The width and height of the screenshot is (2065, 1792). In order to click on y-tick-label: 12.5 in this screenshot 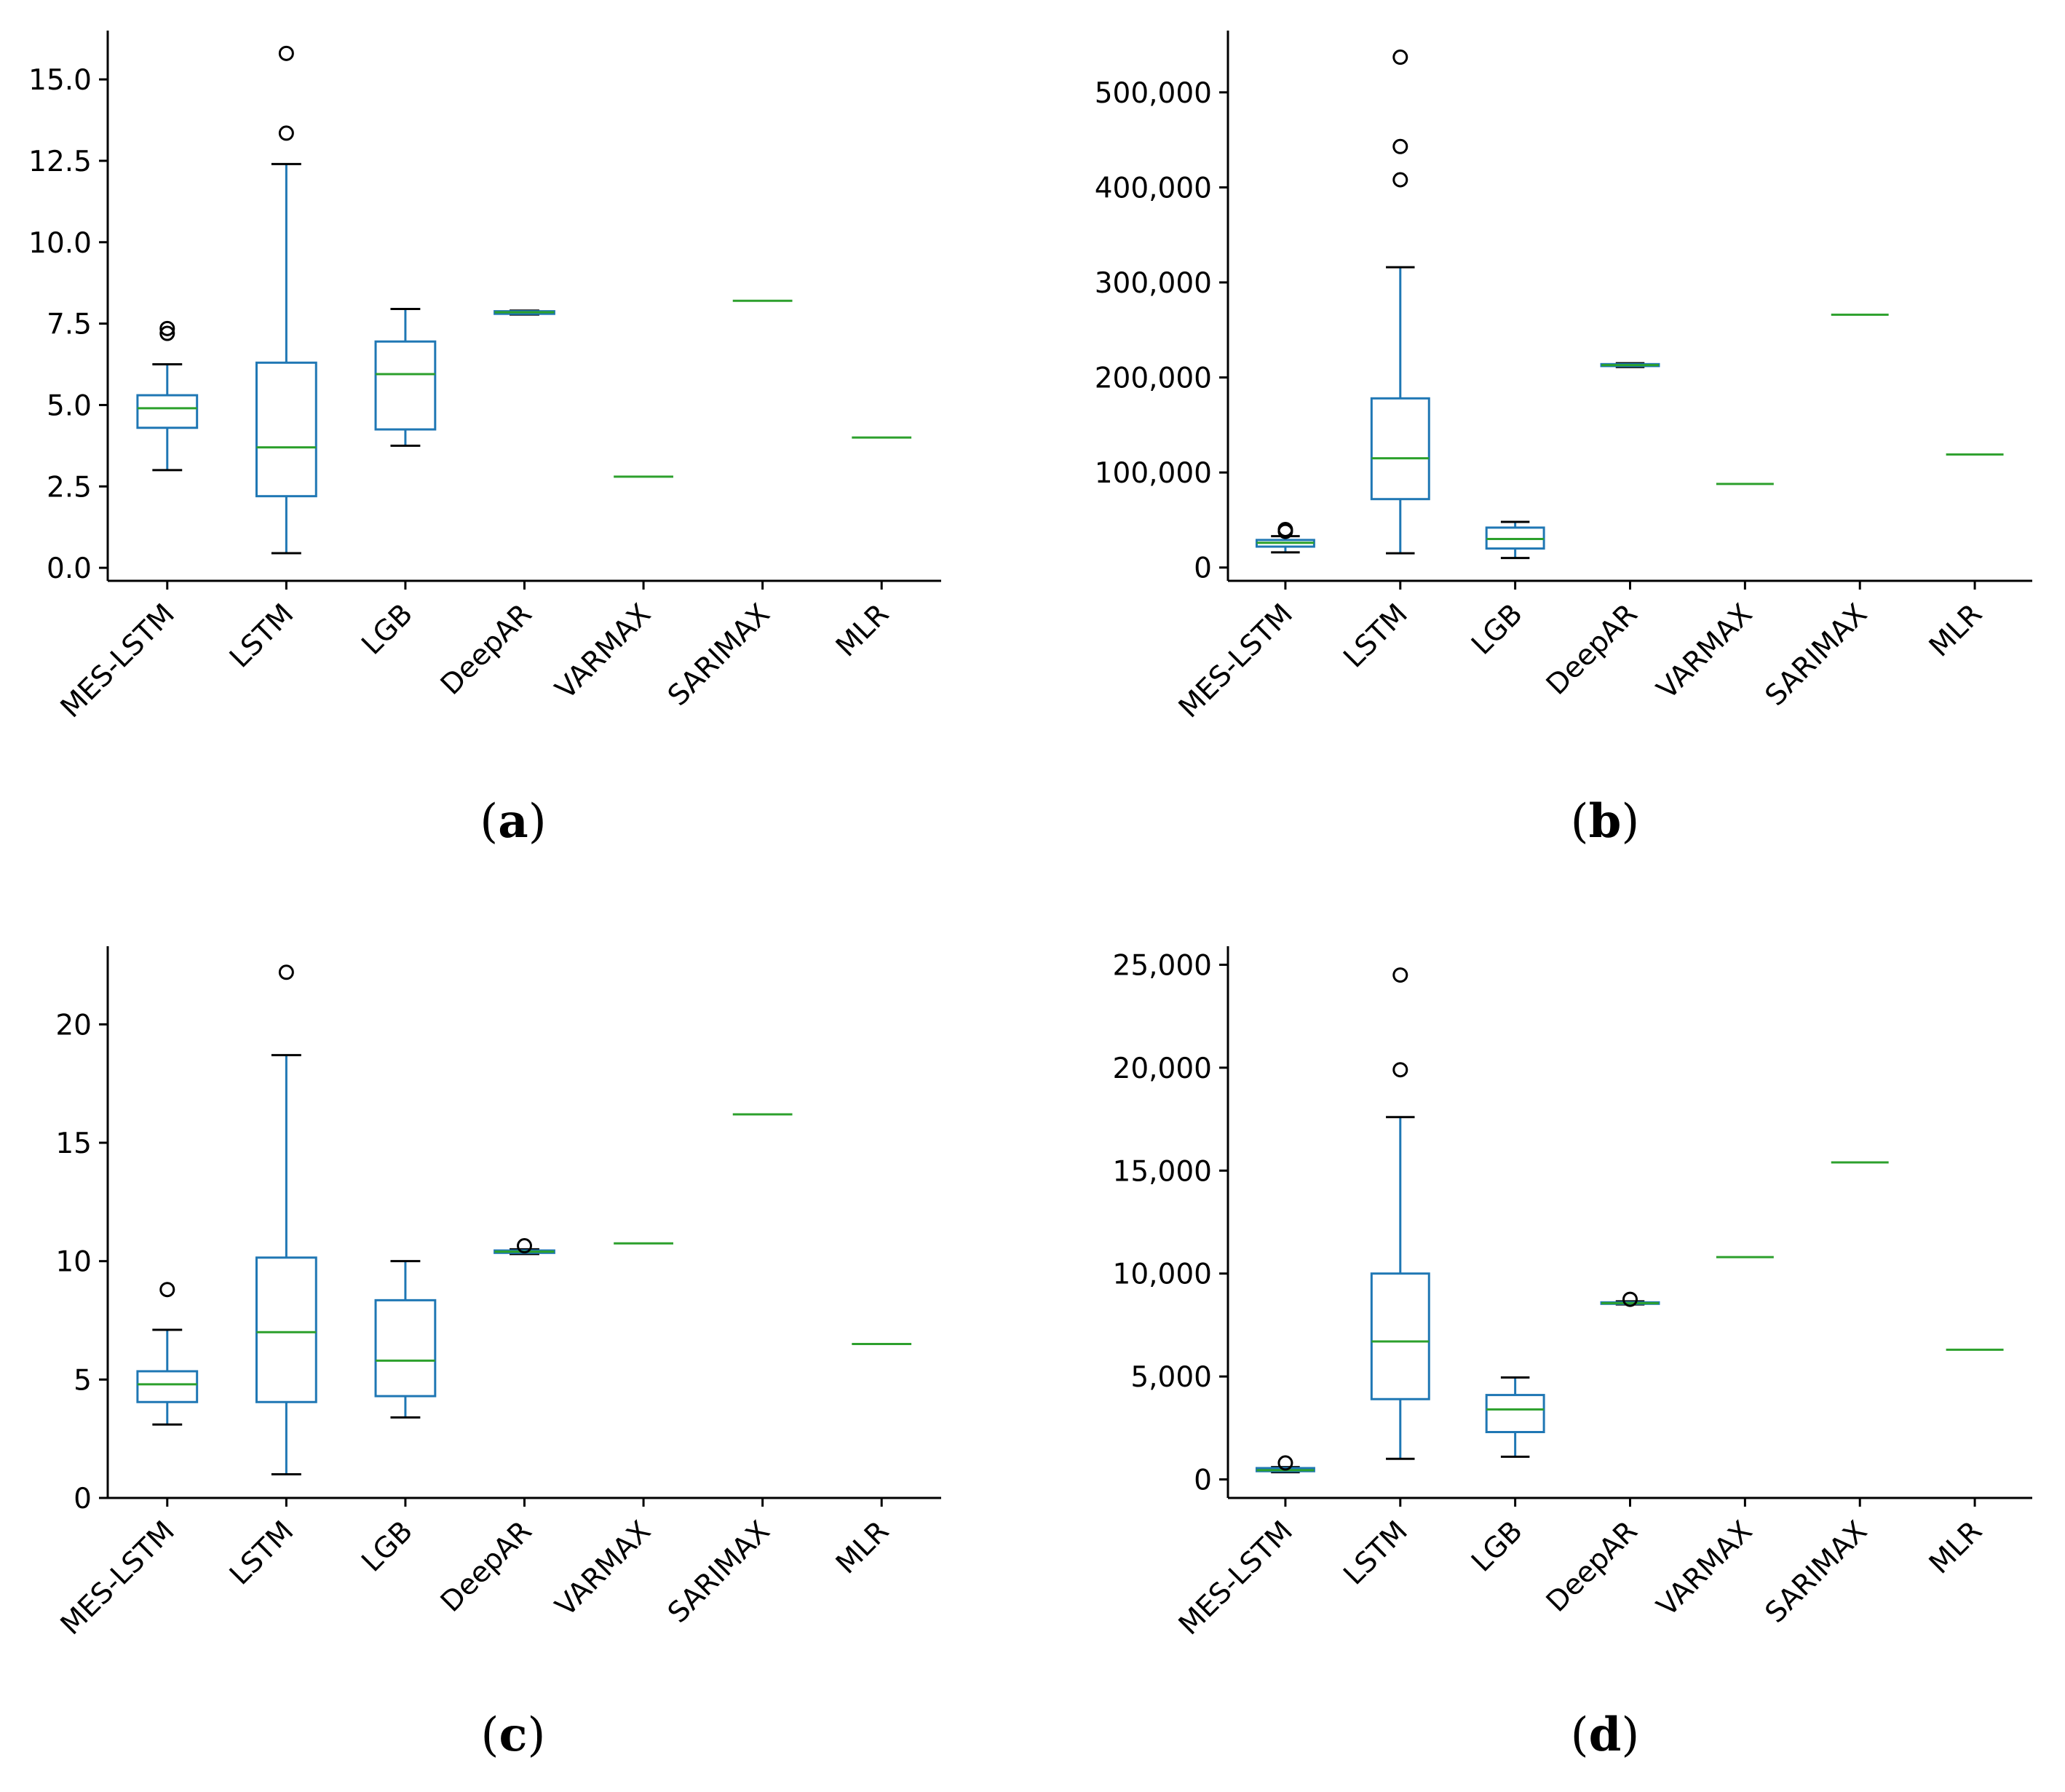, I will do `click(60, 162)`.